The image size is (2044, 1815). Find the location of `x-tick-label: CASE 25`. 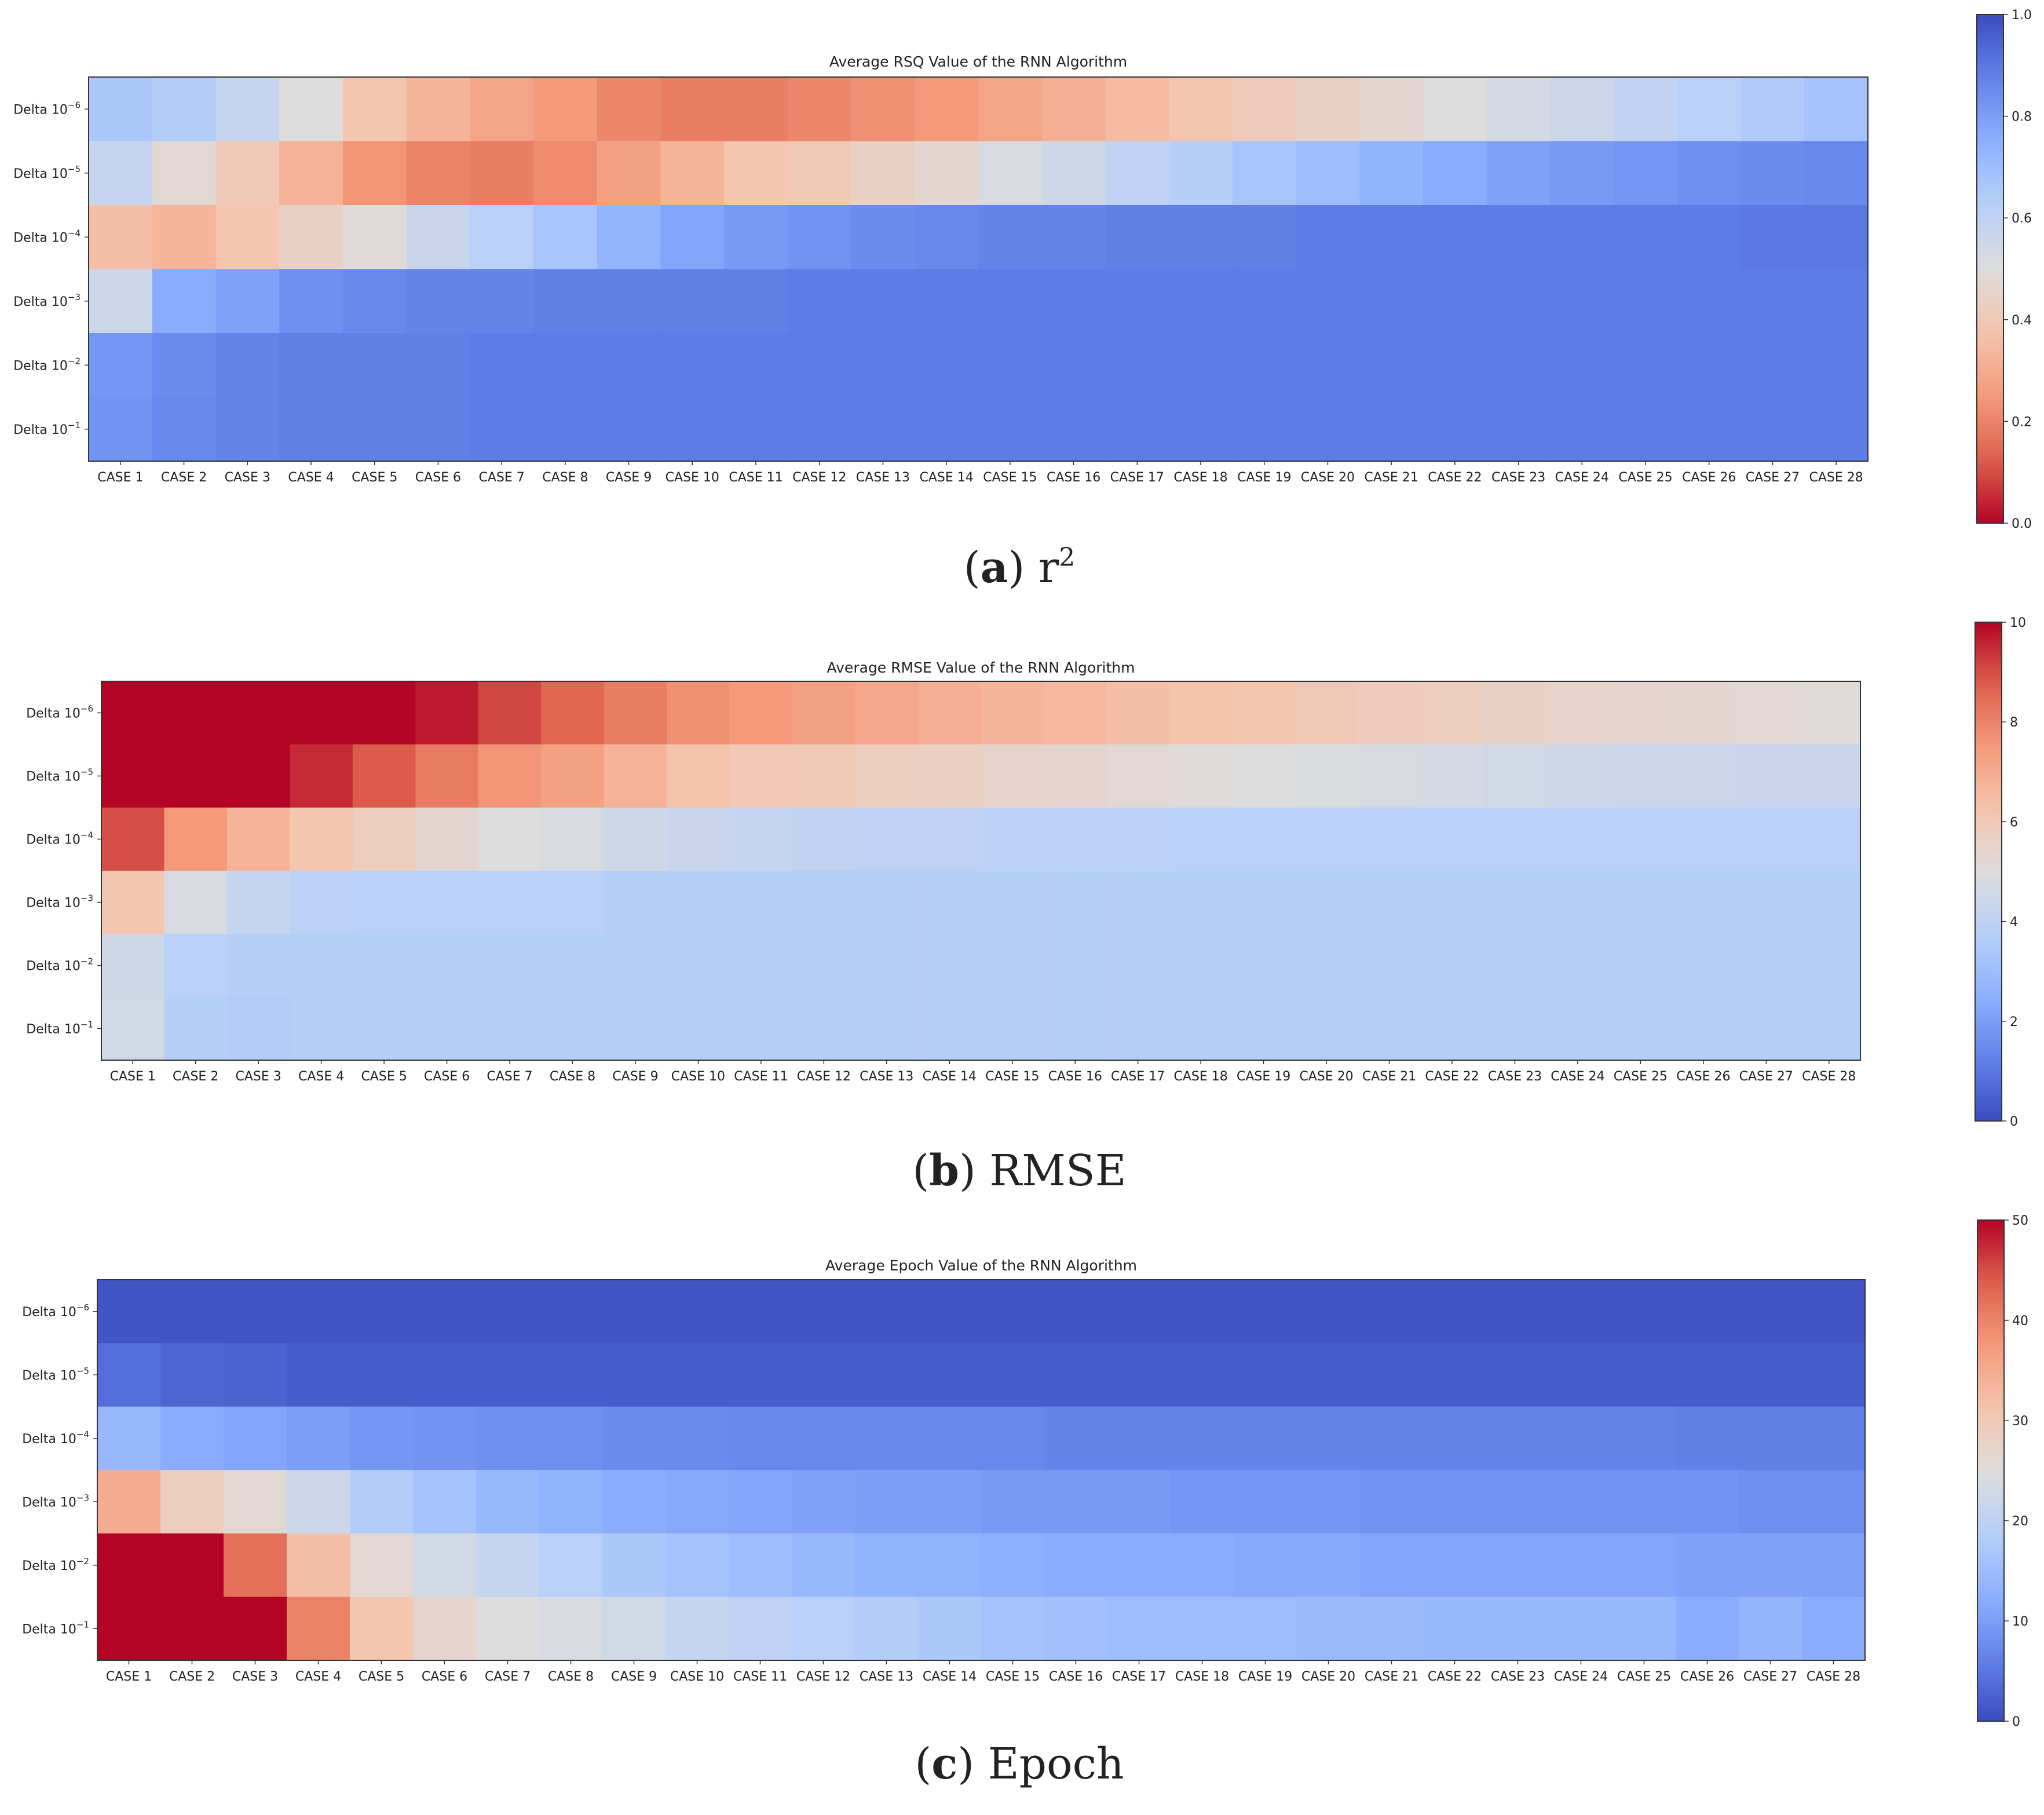

x-tick-label: CASE 25 is located at coordinates (1645, 477).